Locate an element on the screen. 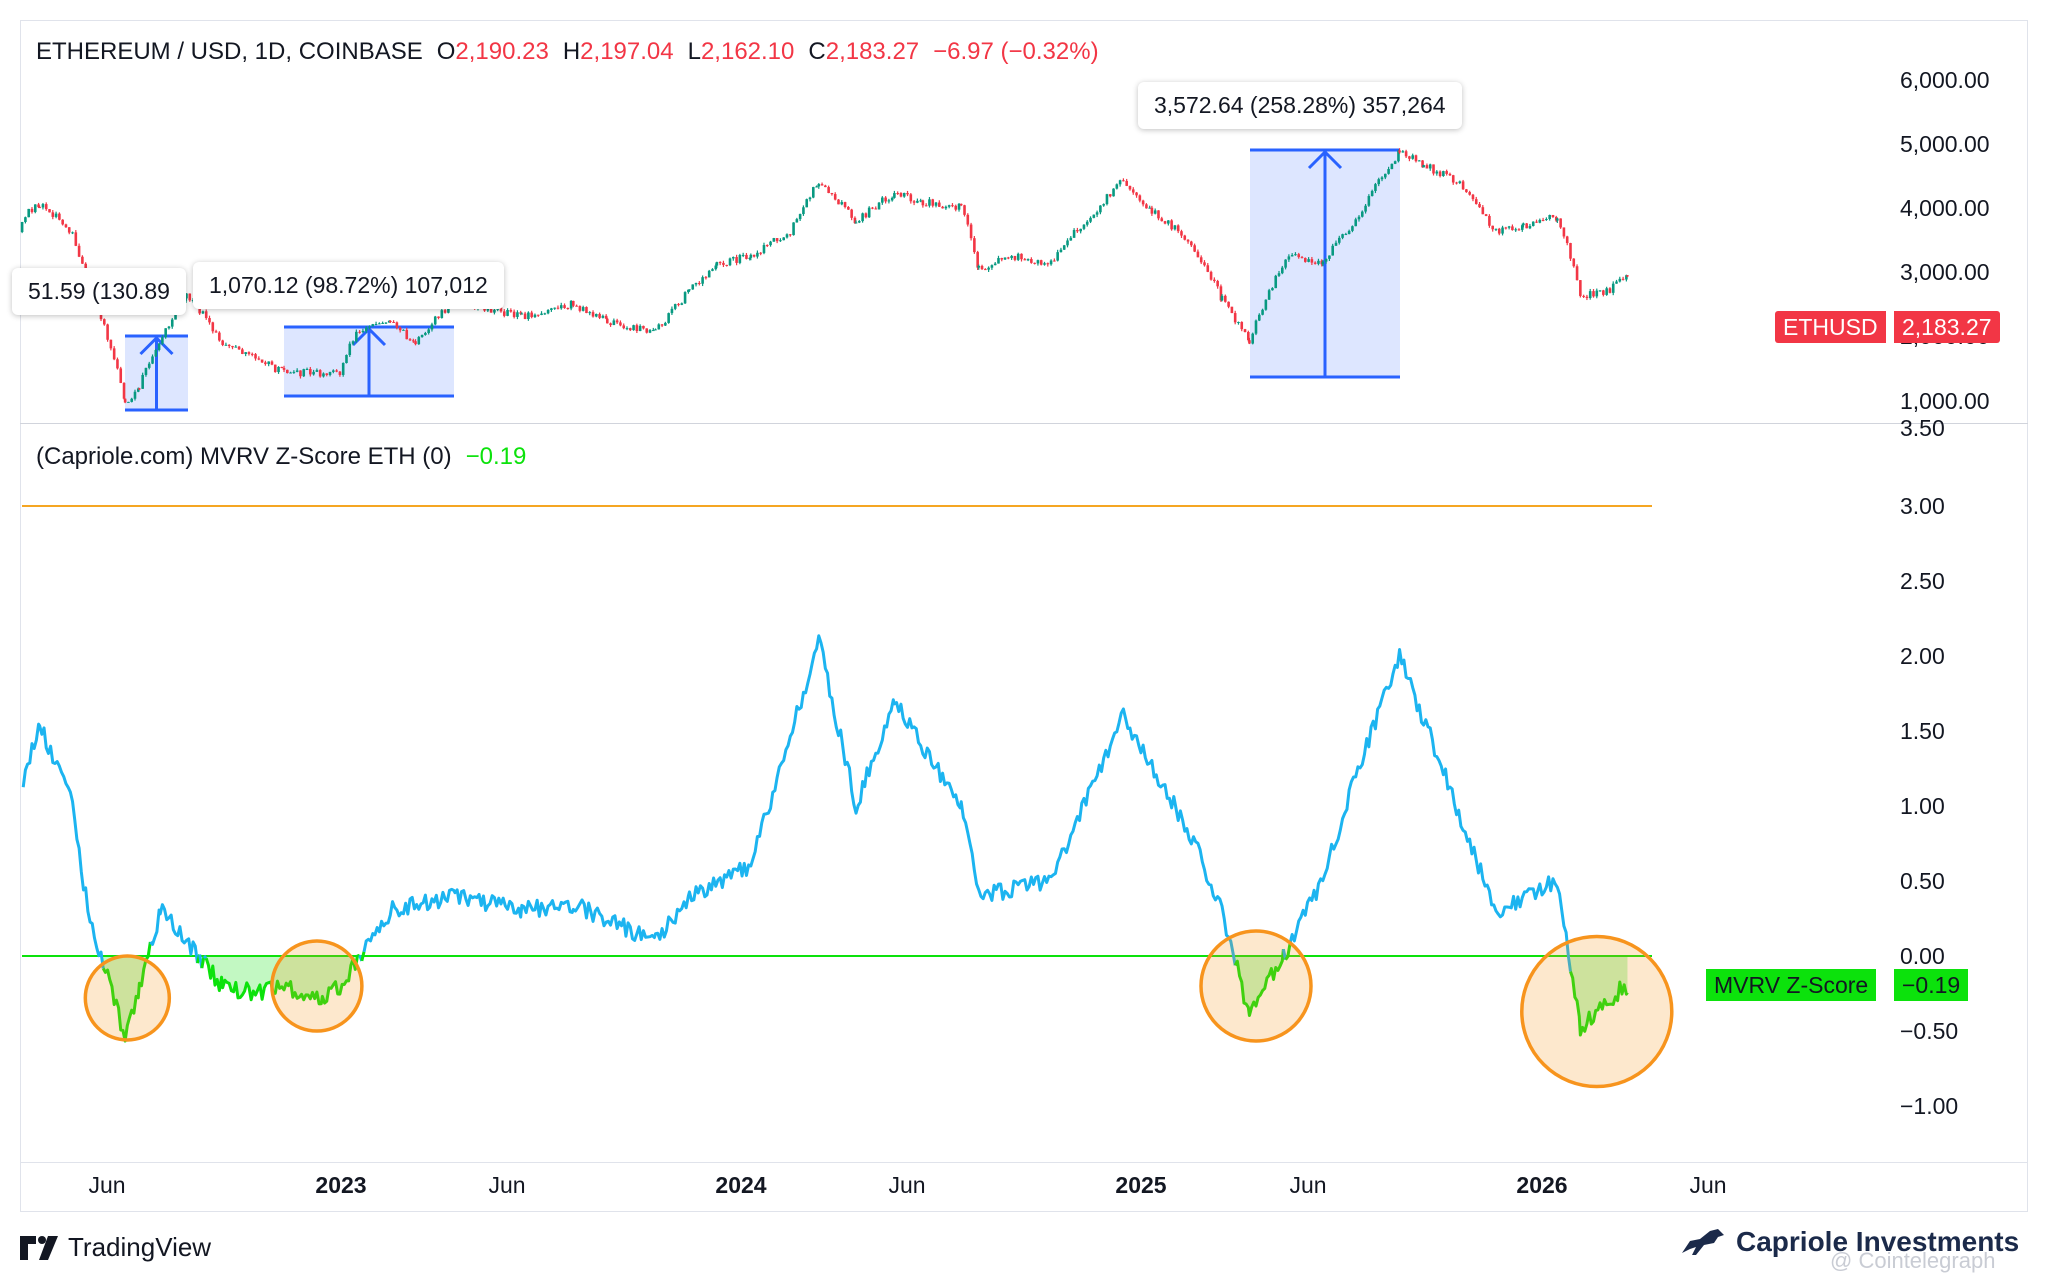  time-tick: 2023 is located at coordinates (341, 1185).